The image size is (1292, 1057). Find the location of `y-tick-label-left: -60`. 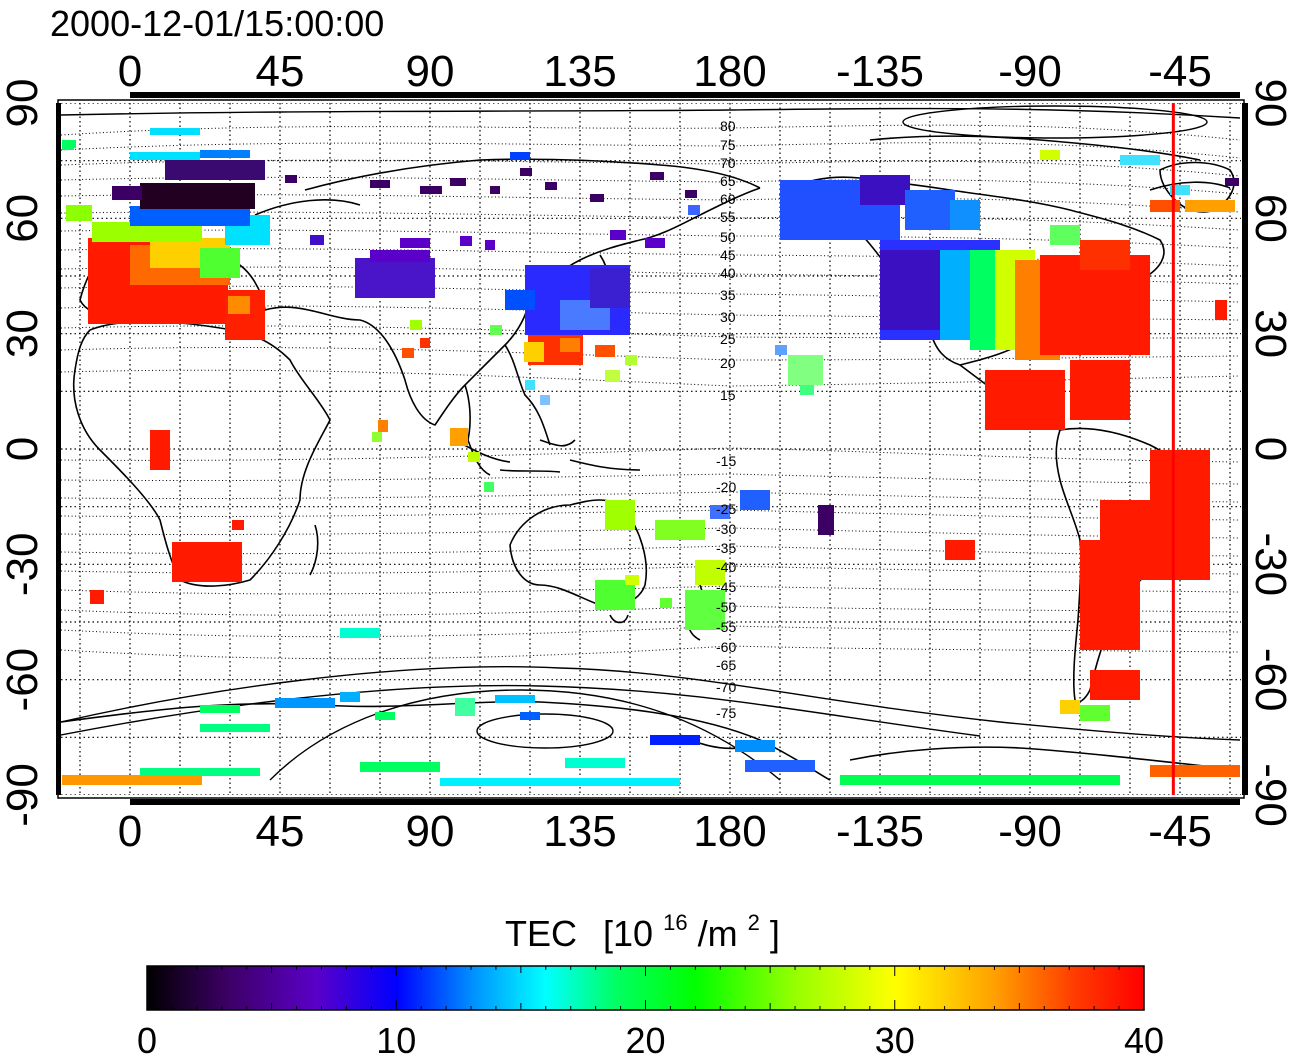

y-tick-label-left: -60 is located at coordinates (23, 680).